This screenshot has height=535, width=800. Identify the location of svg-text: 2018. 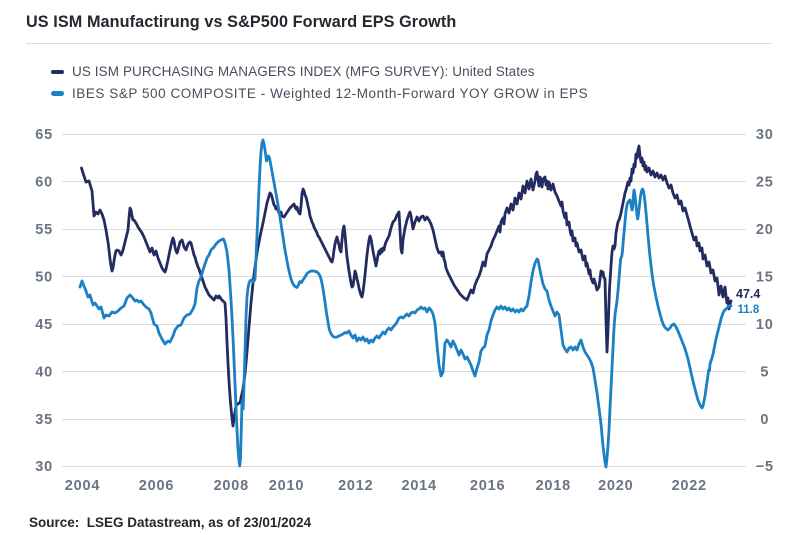
(553, 486).